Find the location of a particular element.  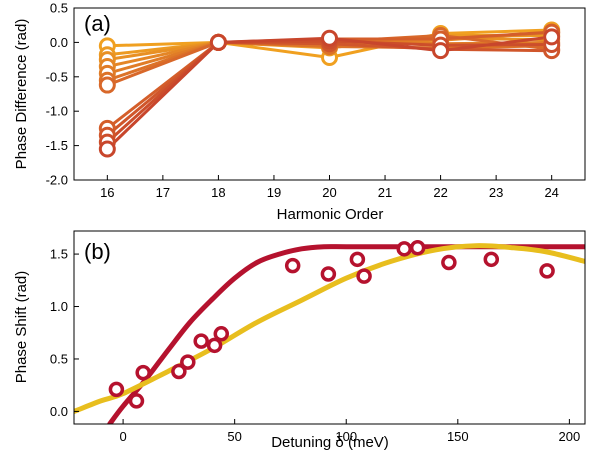

panel-a-ytick-label: -1.5 is located at coordinates (57, 145).